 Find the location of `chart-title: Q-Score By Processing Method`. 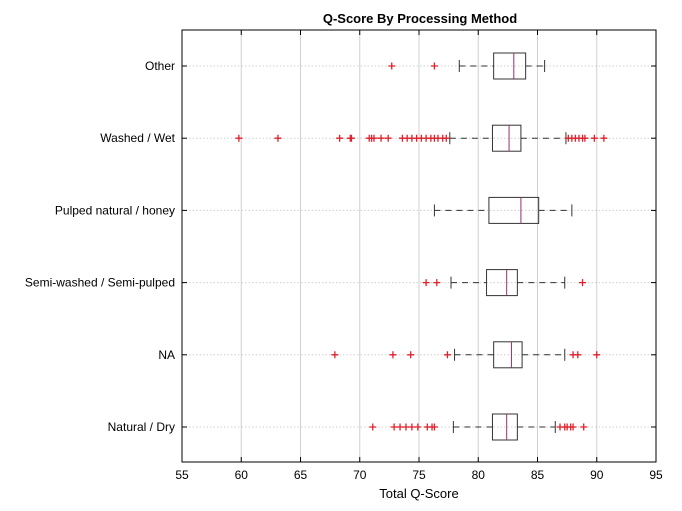

chart-title: Q-Score By Processing Method is located at coordinates (420, 18).